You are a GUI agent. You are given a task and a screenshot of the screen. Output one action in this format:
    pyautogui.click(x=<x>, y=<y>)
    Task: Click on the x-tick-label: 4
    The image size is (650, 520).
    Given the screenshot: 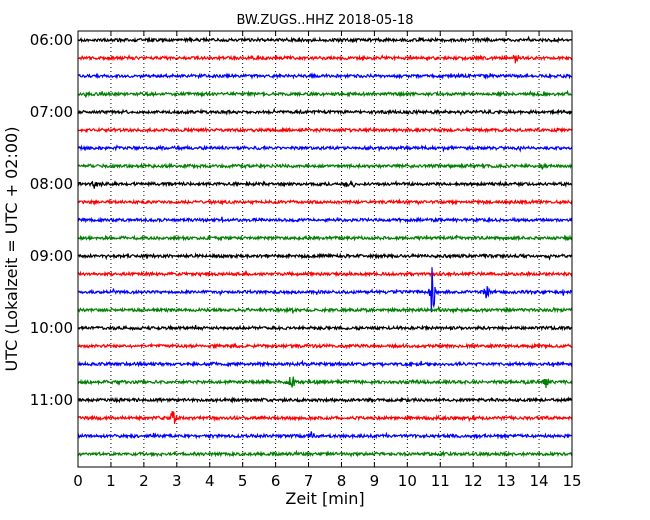 What is the action you would take?
    pyautogui.click(x=210, y=481)
    